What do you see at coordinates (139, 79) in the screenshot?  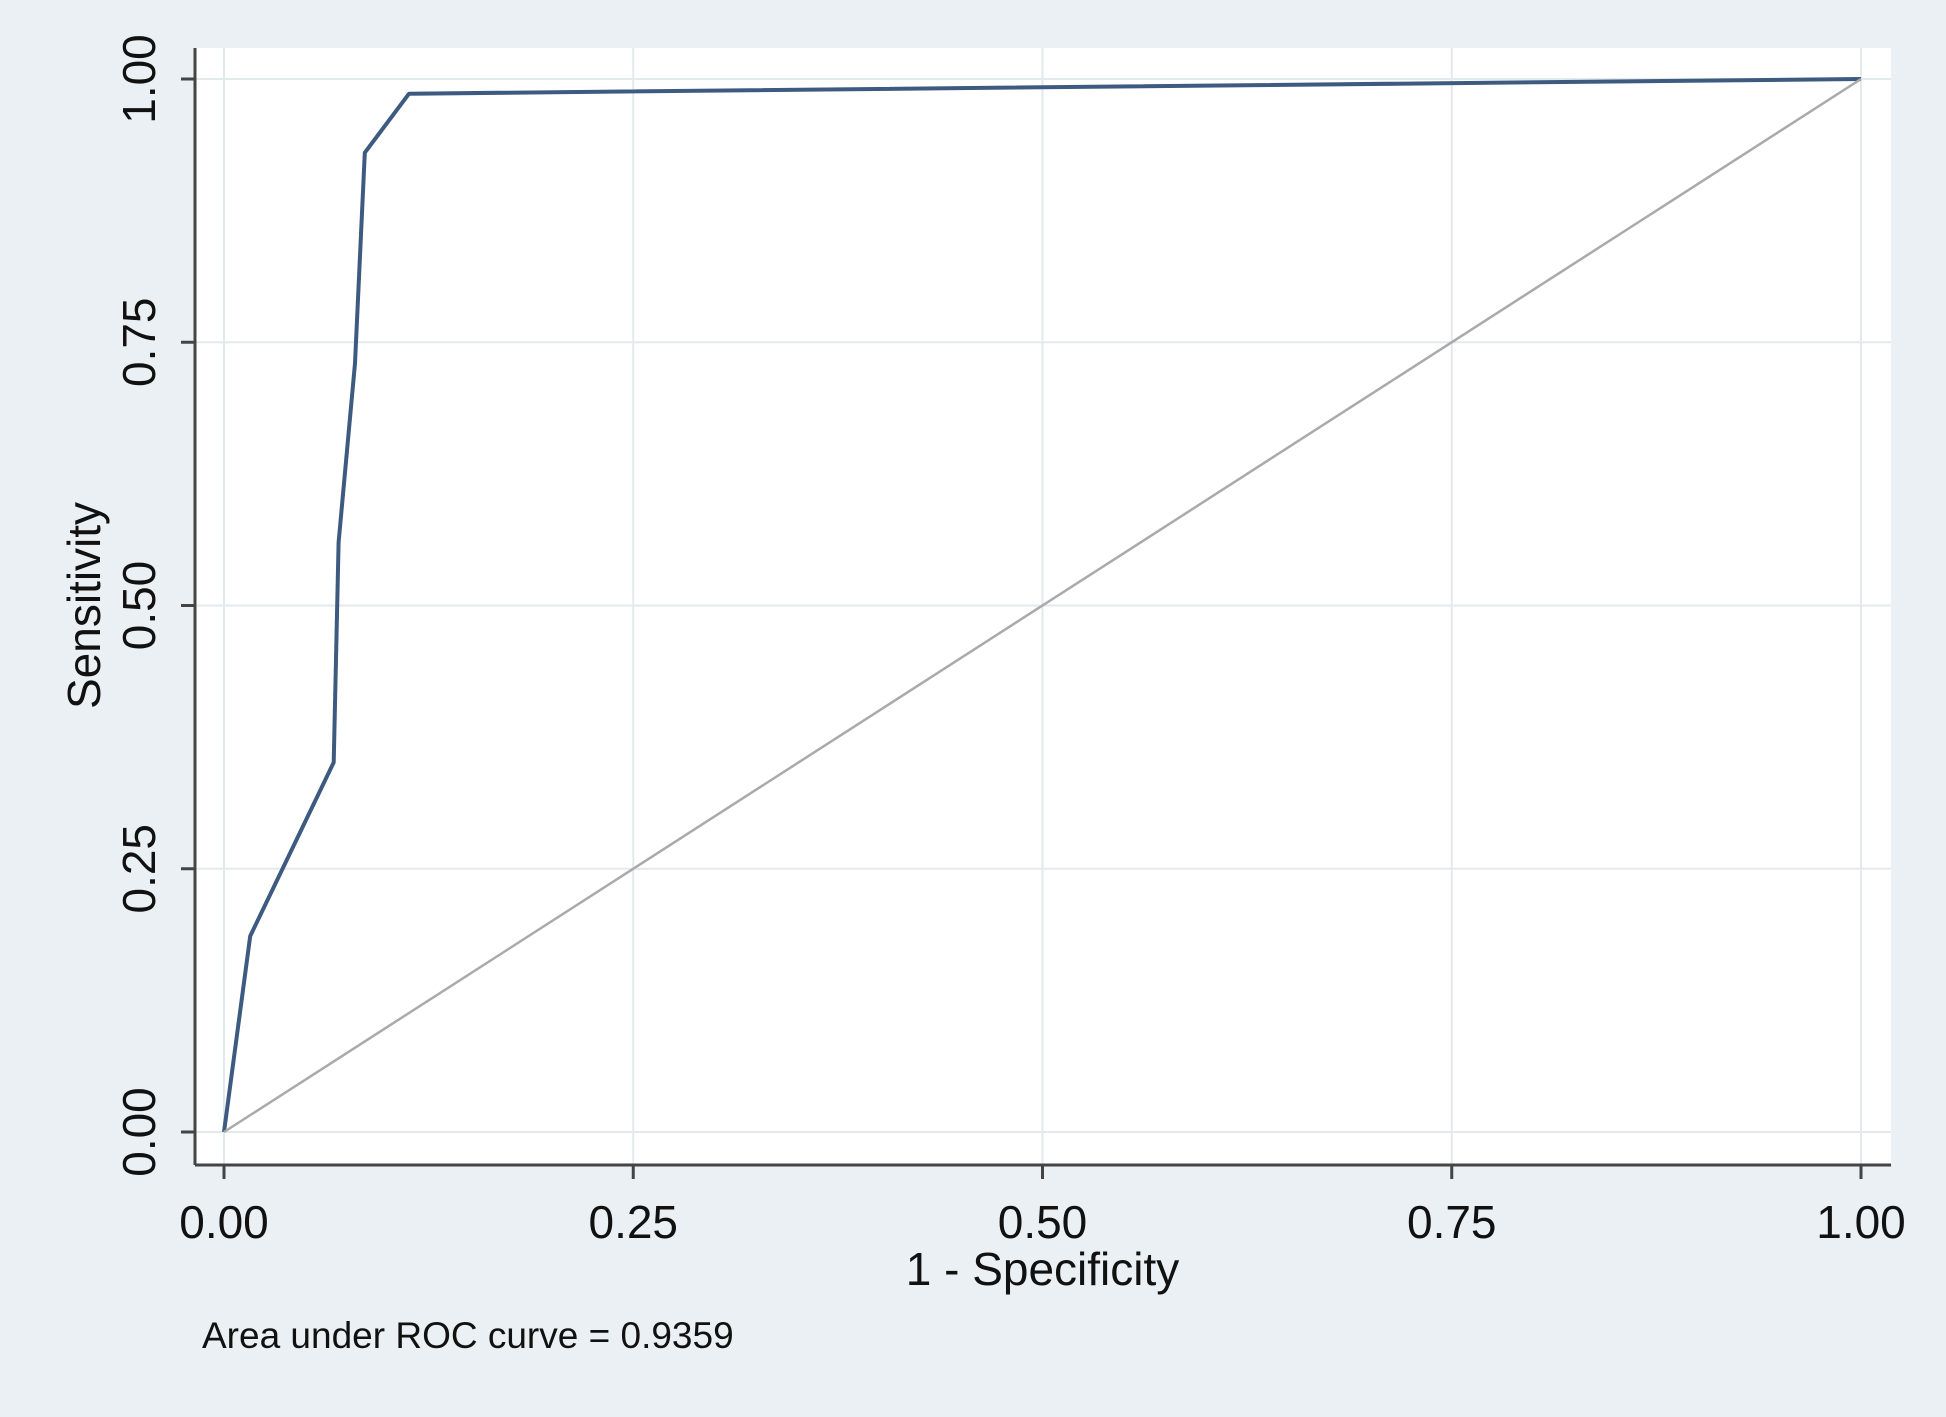 I see `y-tick-label-4: 1.00` at bounding box center [139, 79].